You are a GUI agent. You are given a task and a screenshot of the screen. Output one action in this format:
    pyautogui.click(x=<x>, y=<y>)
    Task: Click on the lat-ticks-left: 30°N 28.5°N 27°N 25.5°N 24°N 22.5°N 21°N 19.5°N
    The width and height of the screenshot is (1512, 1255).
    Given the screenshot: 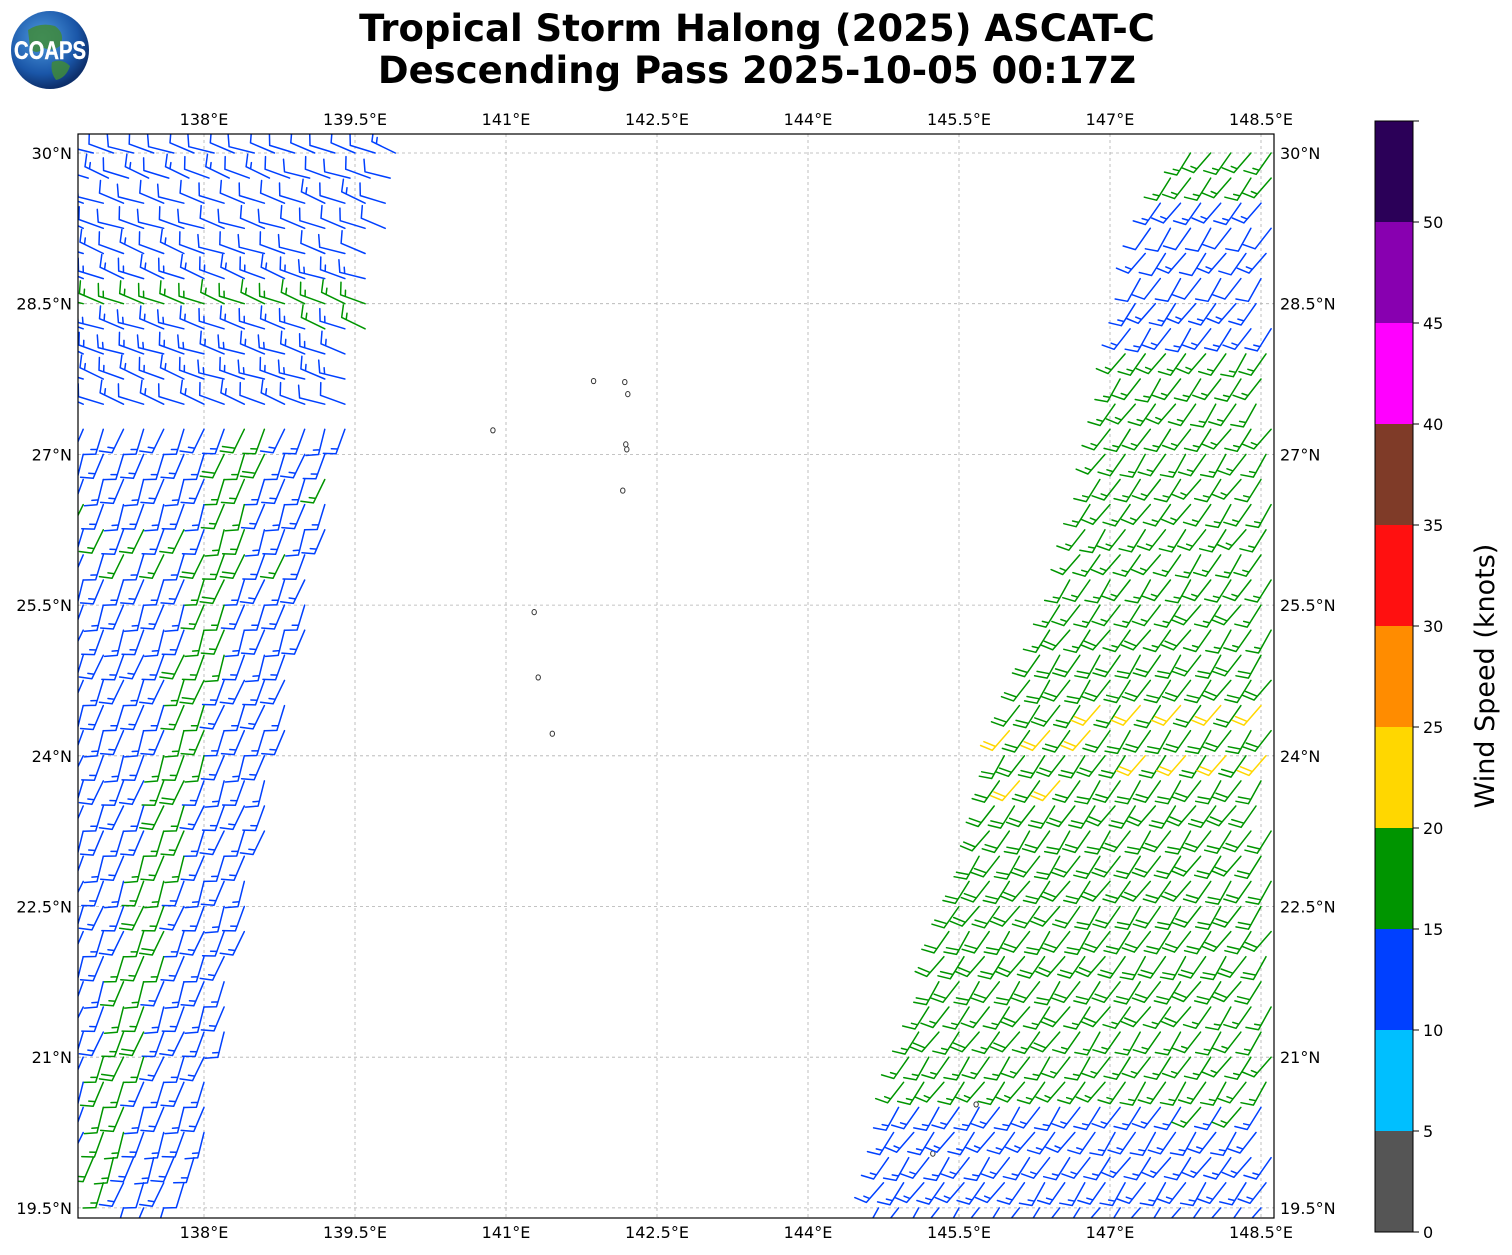 What is the action you would take?
    pyautogui.click(x=44, y=681)
    